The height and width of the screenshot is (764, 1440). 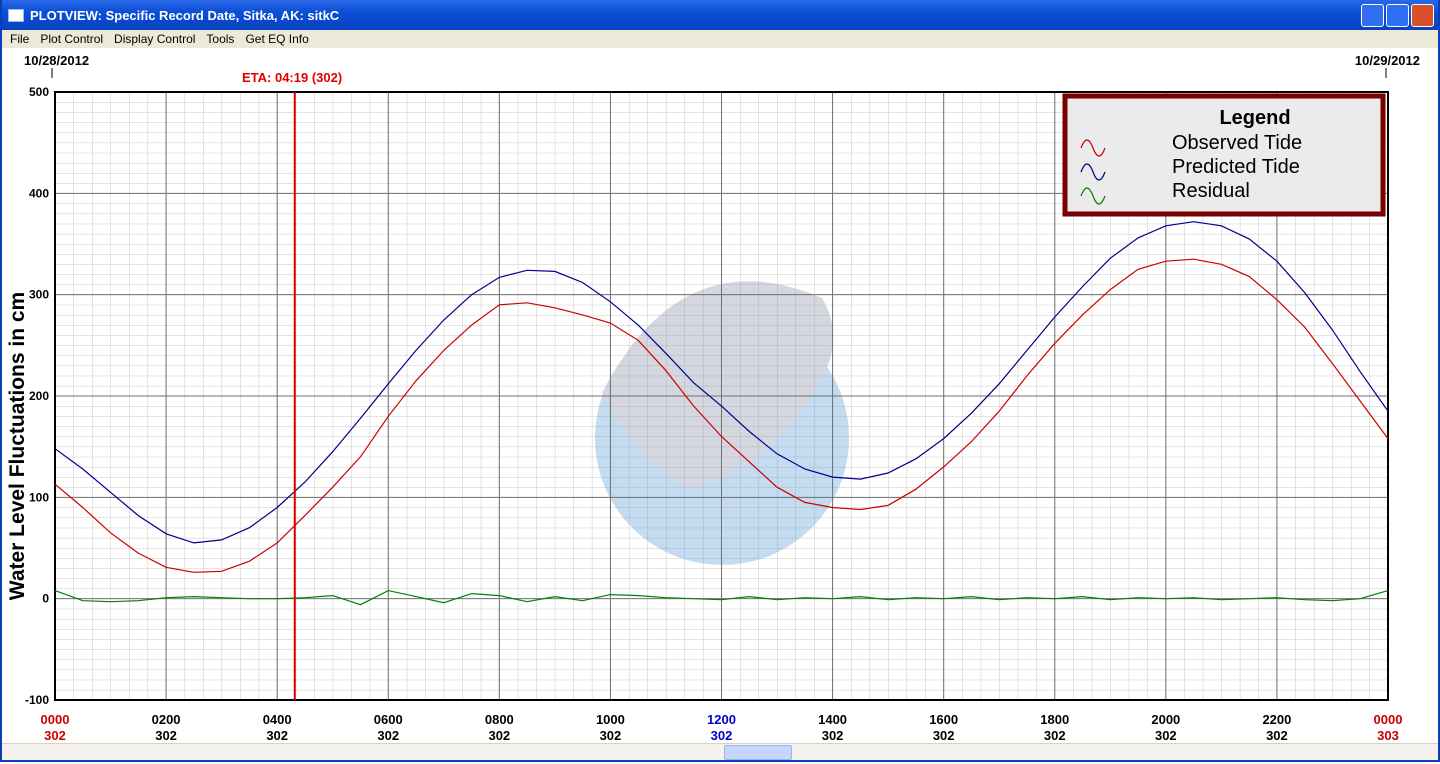 I want to click on menu-item: Get EQ Info, so click(x=277, y=39).